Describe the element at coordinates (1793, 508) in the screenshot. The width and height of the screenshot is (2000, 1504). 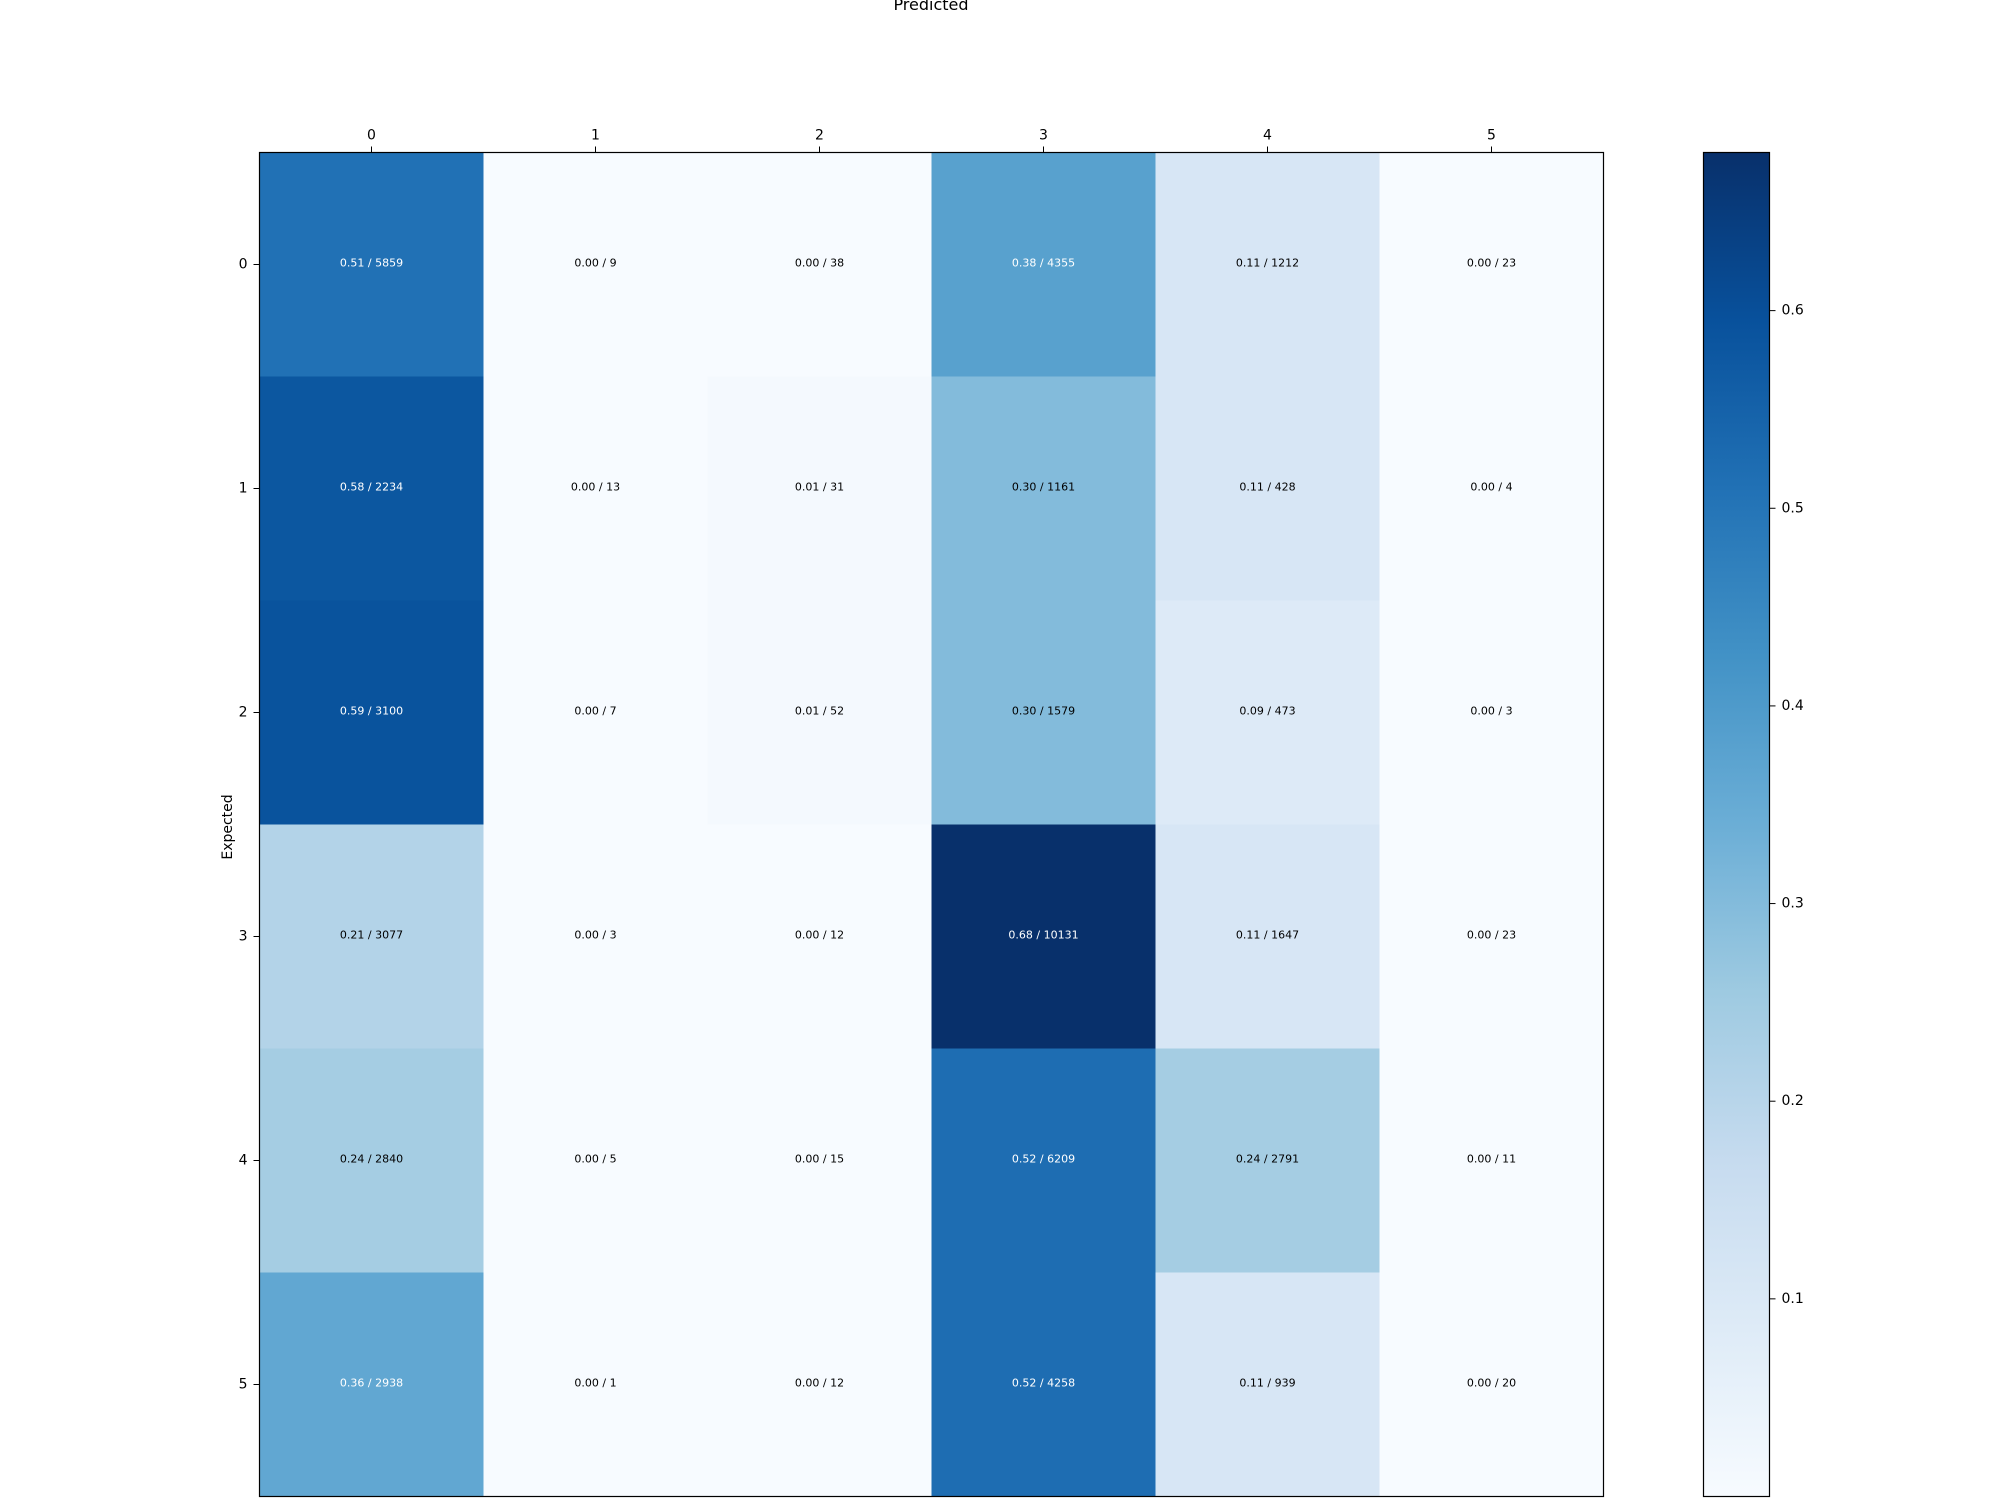
I see `colorbar-tick-label-4: 0.5` at that location.